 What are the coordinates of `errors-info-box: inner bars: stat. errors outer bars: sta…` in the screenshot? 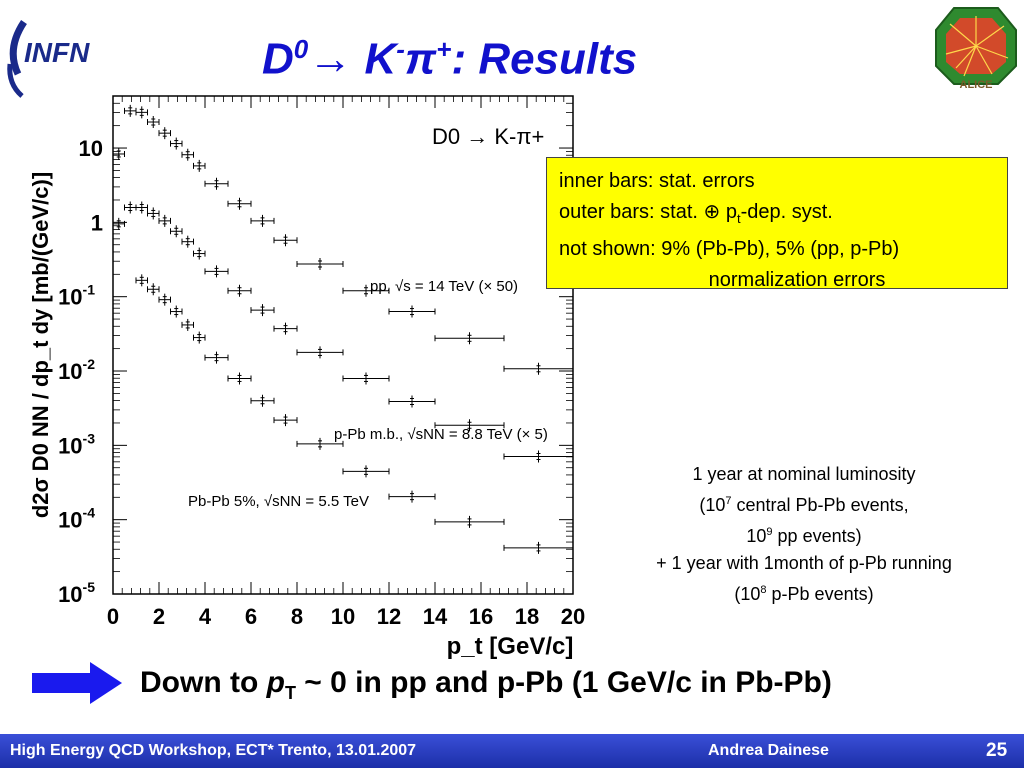 It's located at (777, 224).